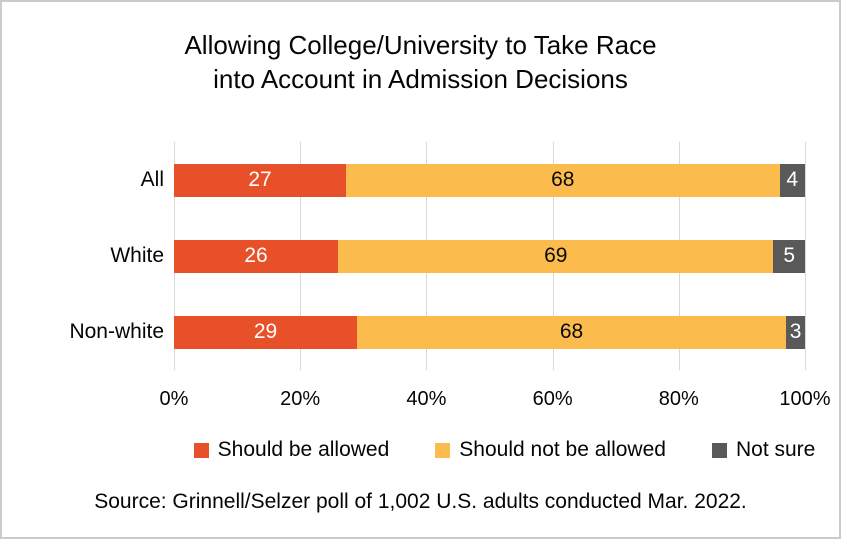 The image size is (841, 539). I want to click on legend-item-not-sure: Not sure, so click(763, 450).